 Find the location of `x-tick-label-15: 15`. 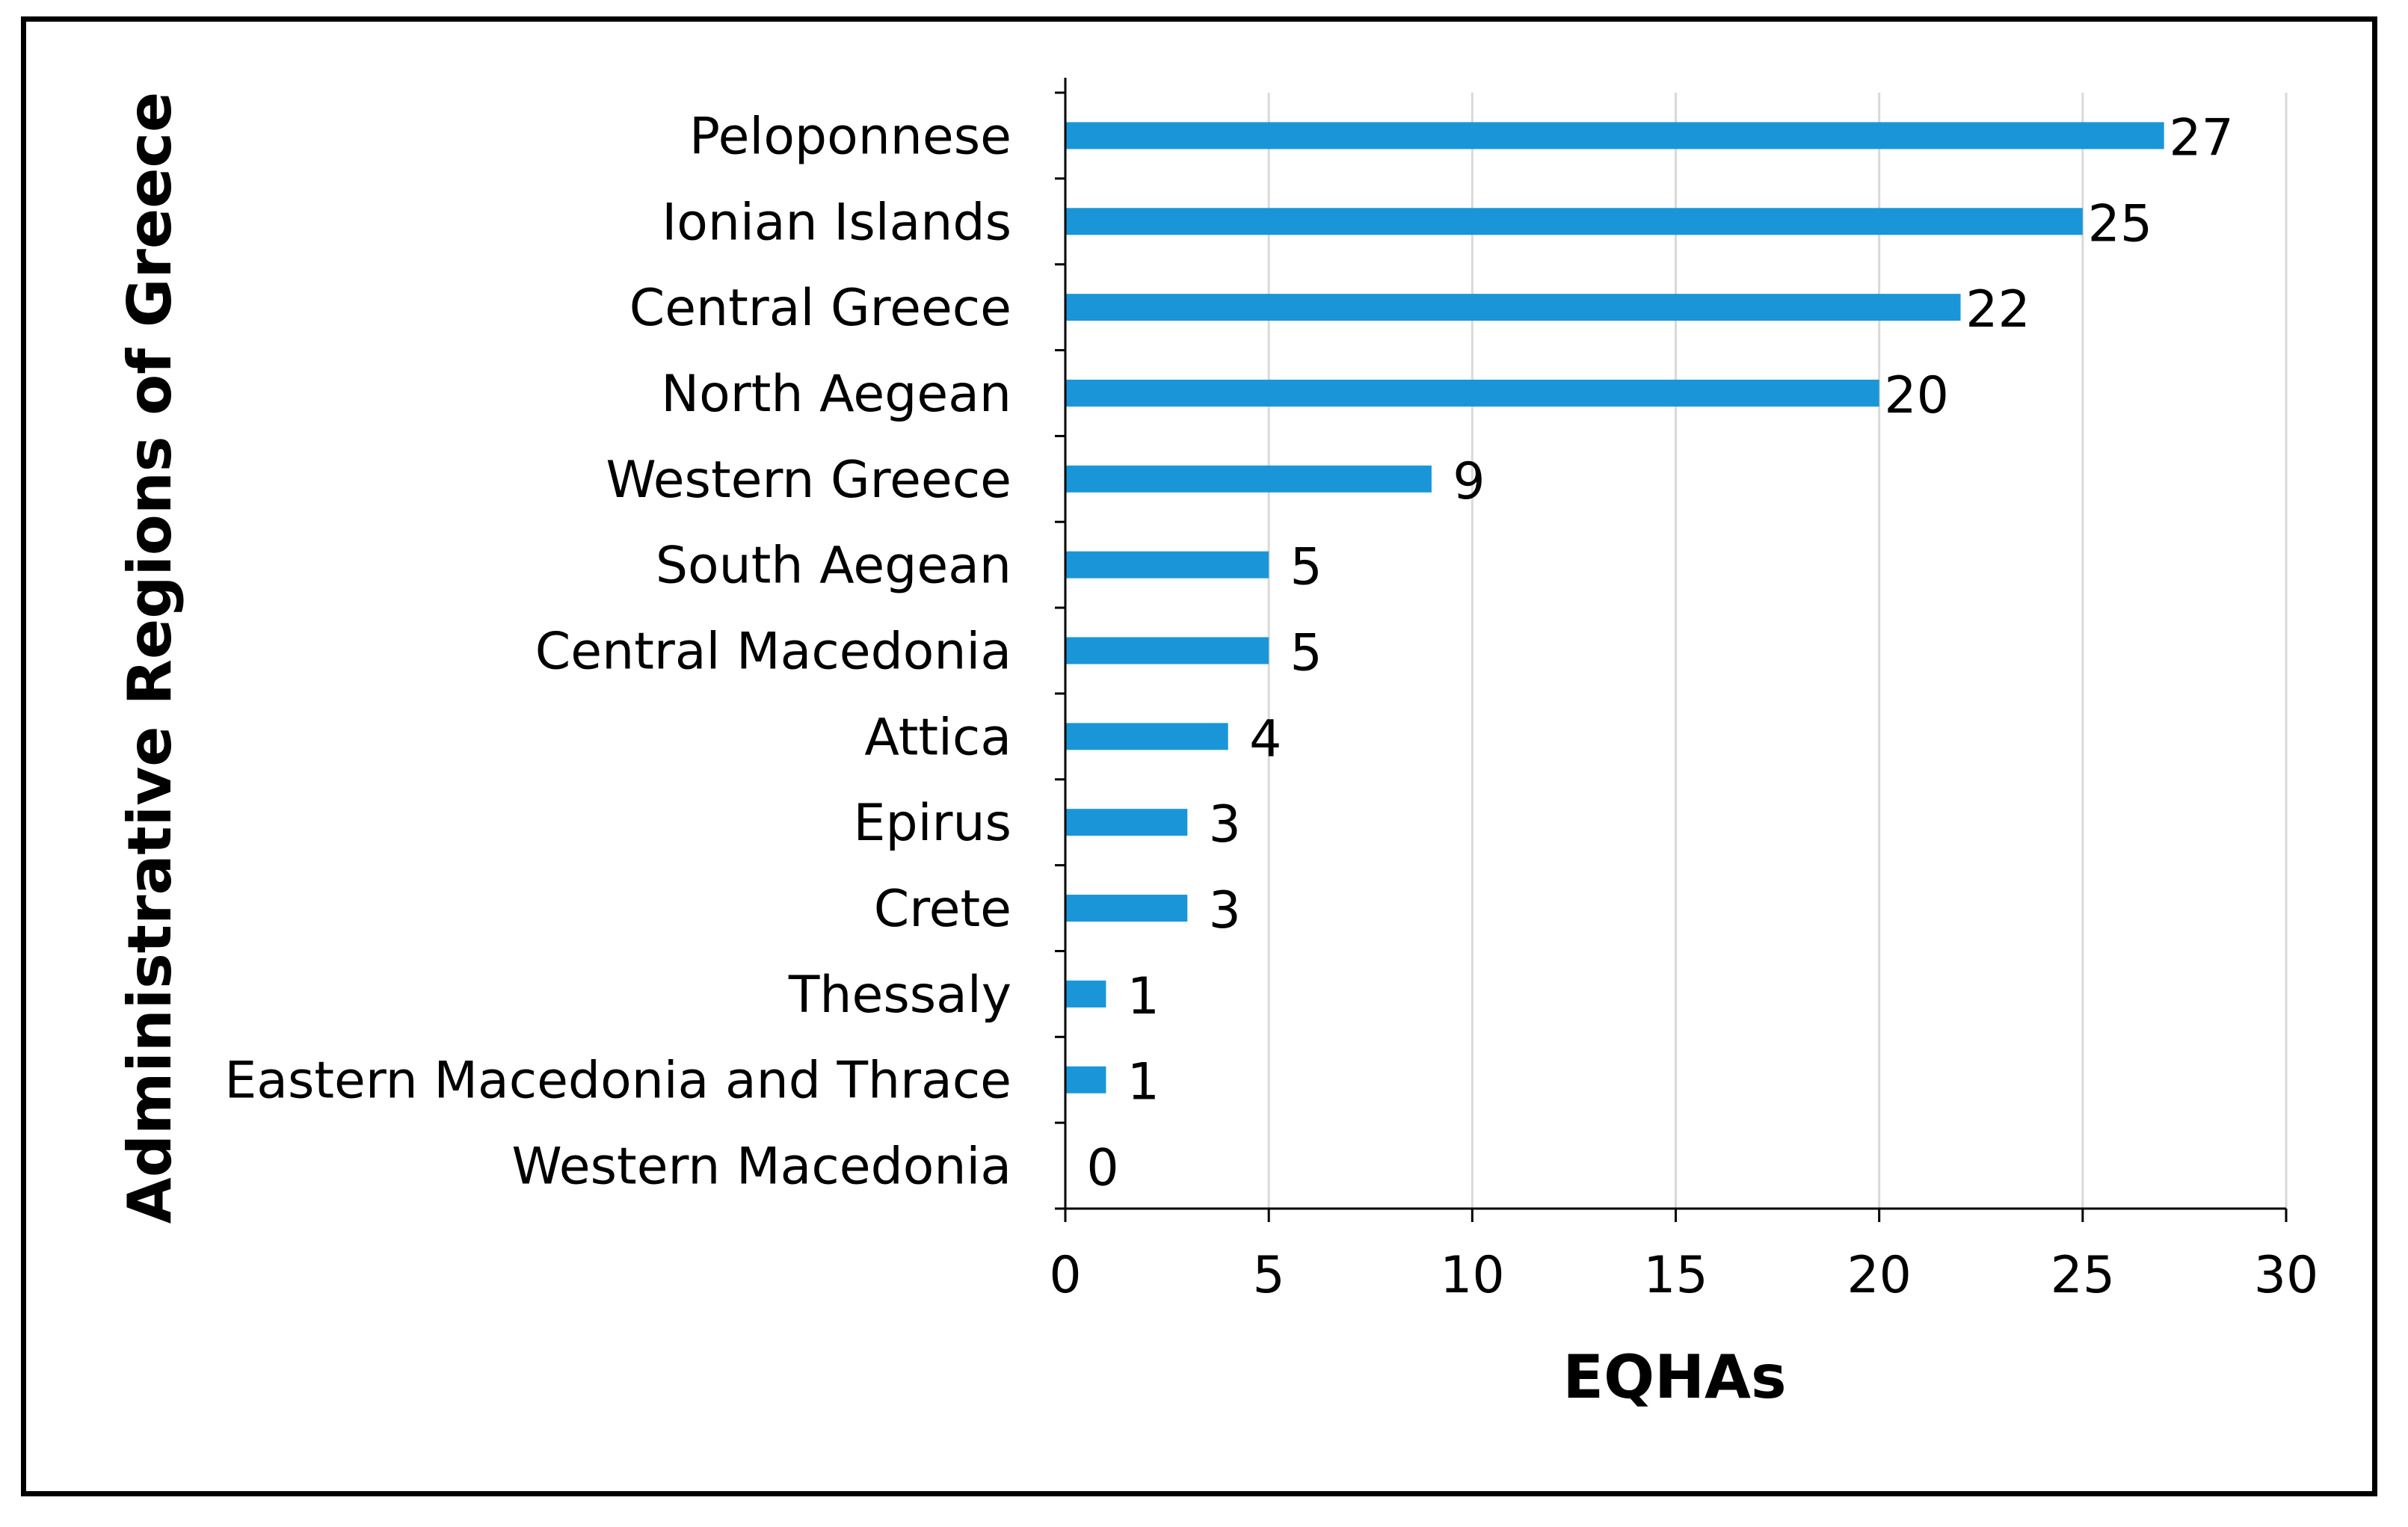

x-tick-label-15: 15 is located at coordinates (1675, 1276).